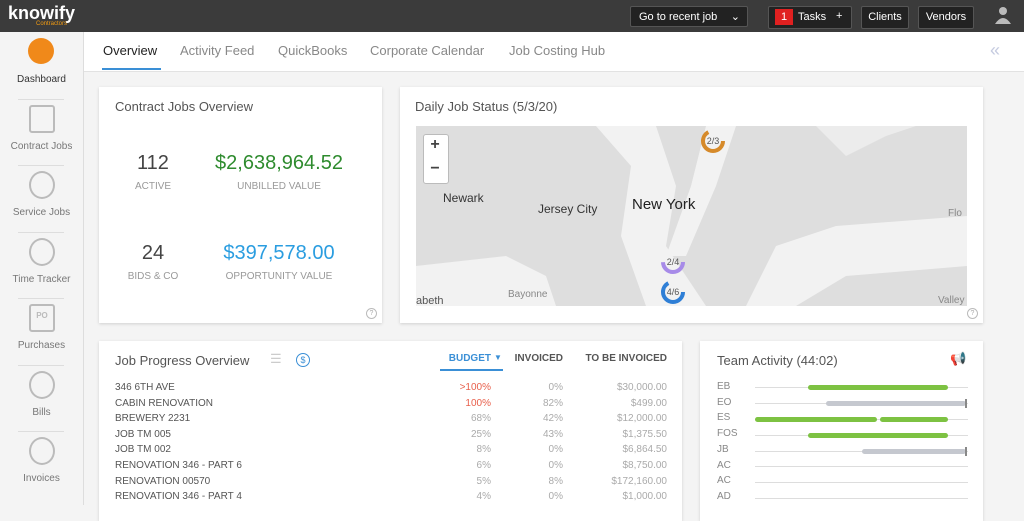 Image resolution: width=1024 pixels, height=521 pixels. I want to click on tab: Job Costing Hub, so click(557, 50).